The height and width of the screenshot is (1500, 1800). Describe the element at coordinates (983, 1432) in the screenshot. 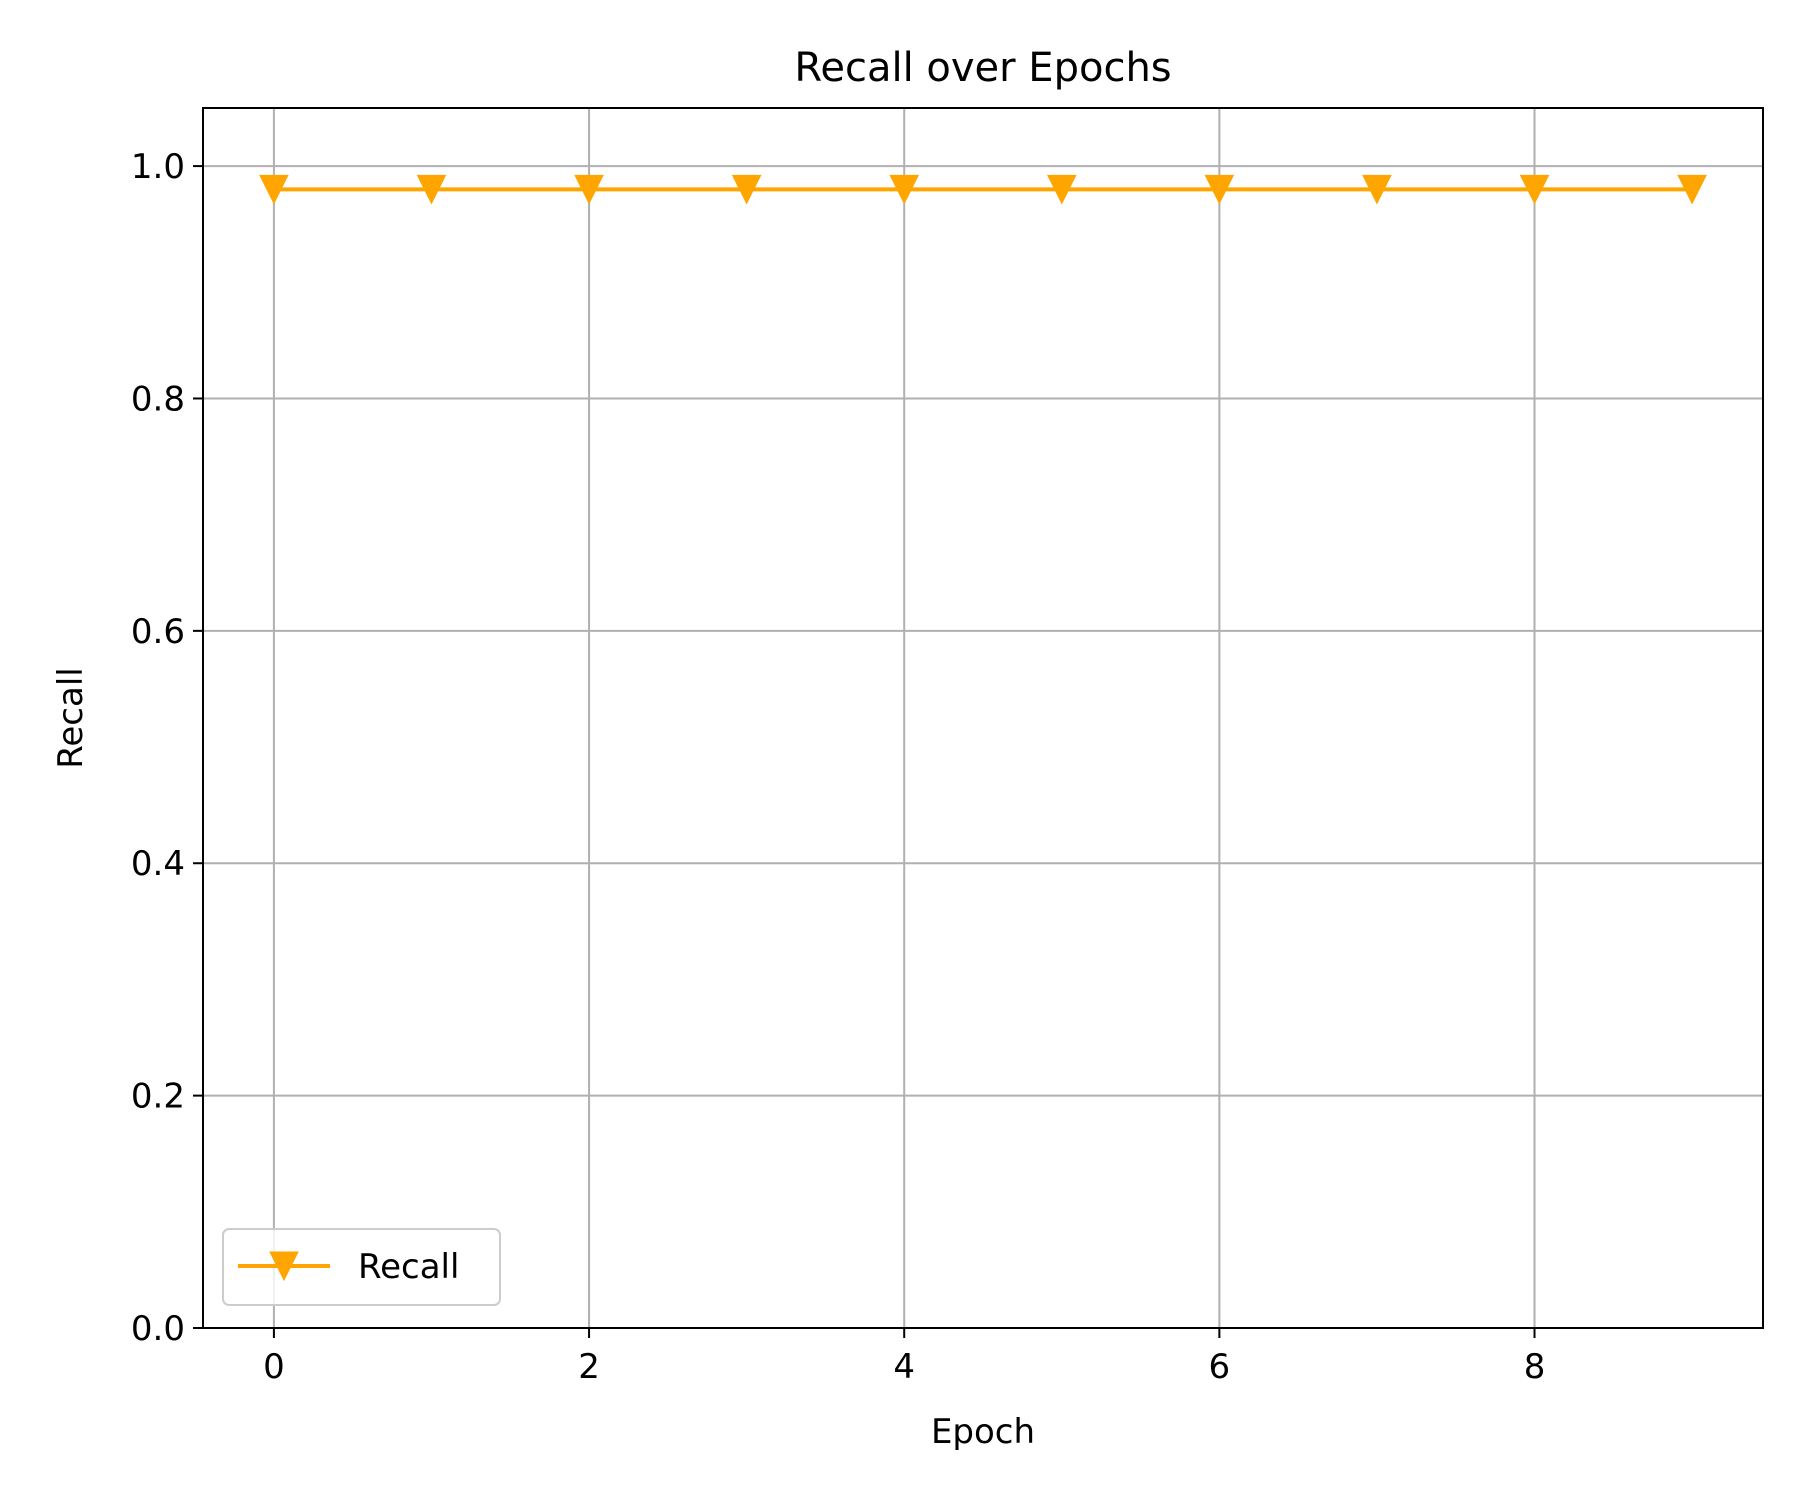

I see `x-axis-label: Epoch` at that location.